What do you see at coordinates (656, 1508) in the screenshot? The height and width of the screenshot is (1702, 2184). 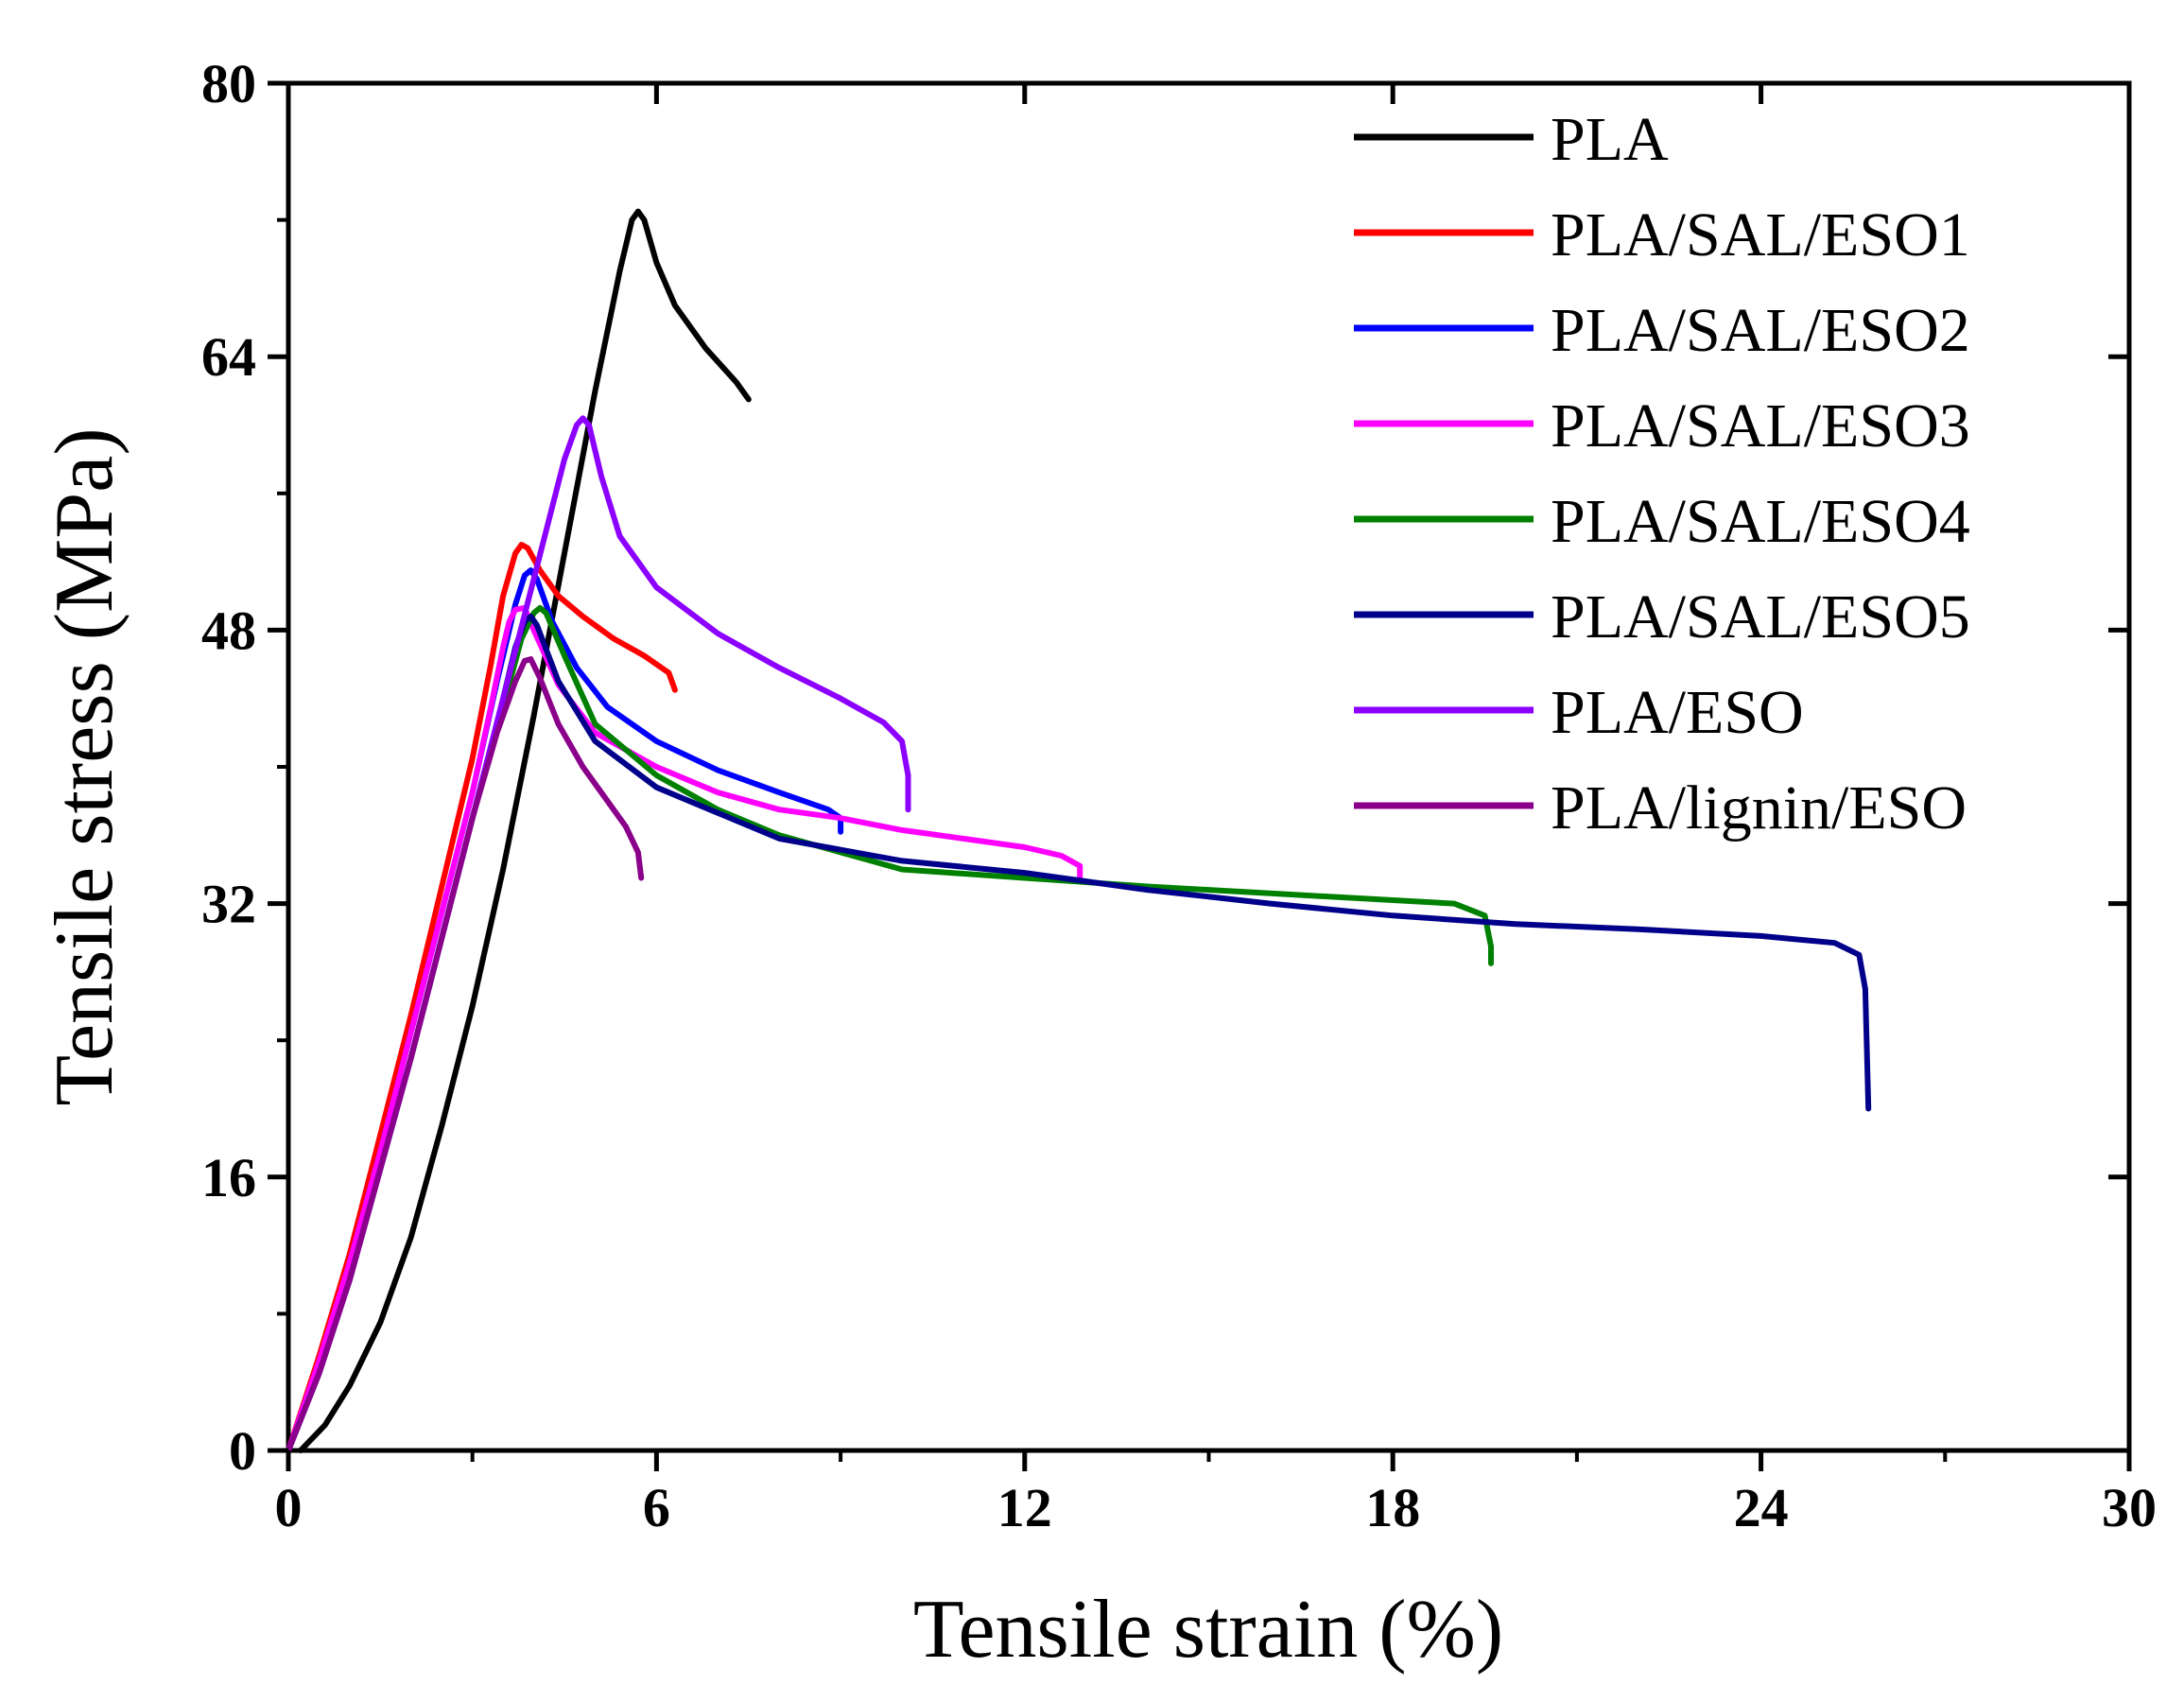 I see `x-tick-label: 6` at bounding box center [656, 1508].